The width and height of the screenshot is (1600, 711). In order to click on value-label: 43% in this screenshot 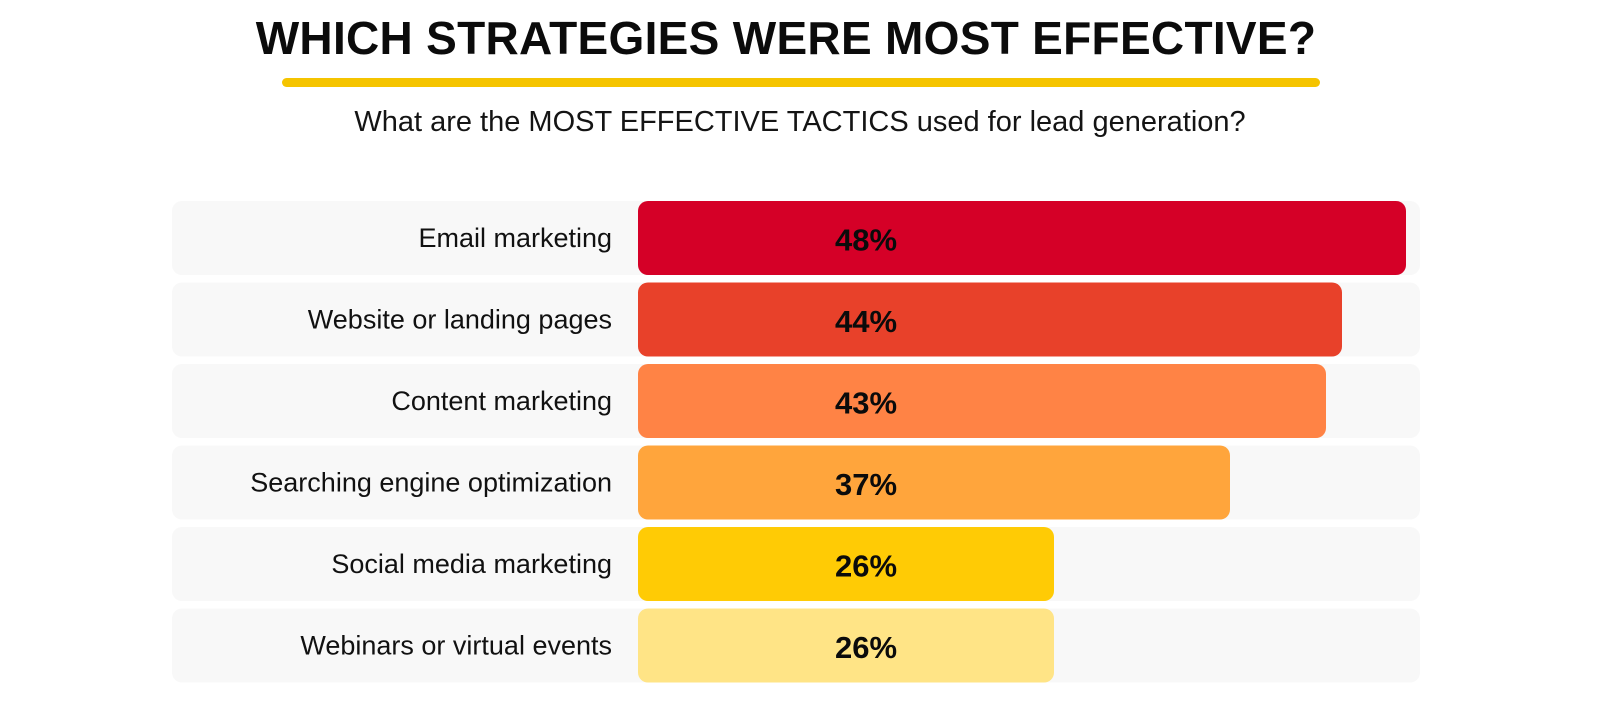, I will do `click(866, 403)`.